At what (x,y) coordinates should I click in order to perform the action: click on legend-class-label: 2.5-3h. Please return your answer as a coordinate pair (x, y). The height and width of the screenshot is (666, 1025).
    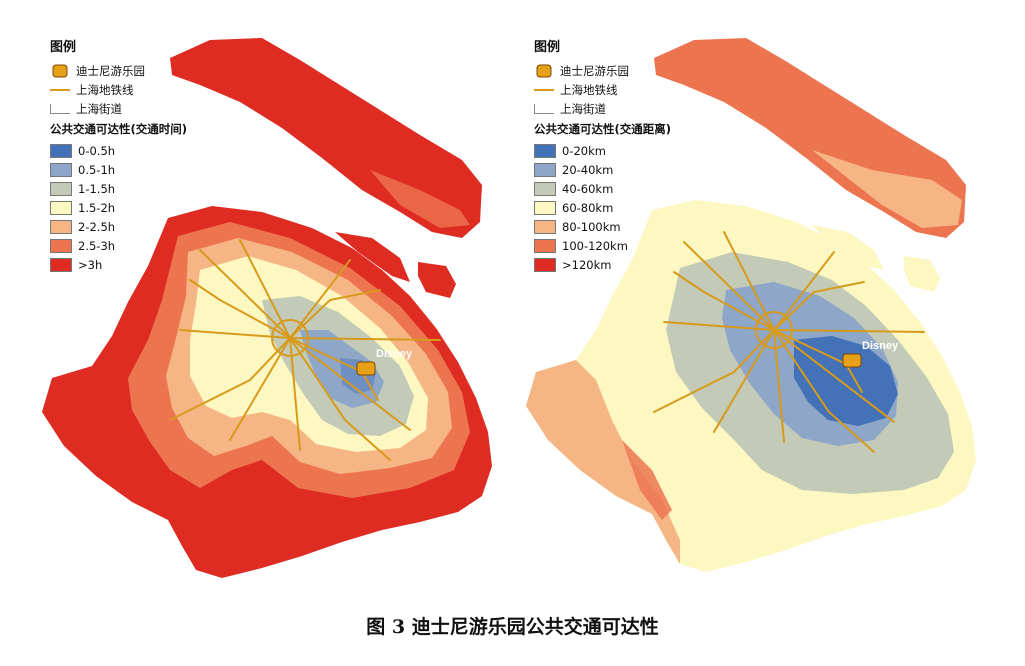
    Looking at the image, I should click on (97, 245).